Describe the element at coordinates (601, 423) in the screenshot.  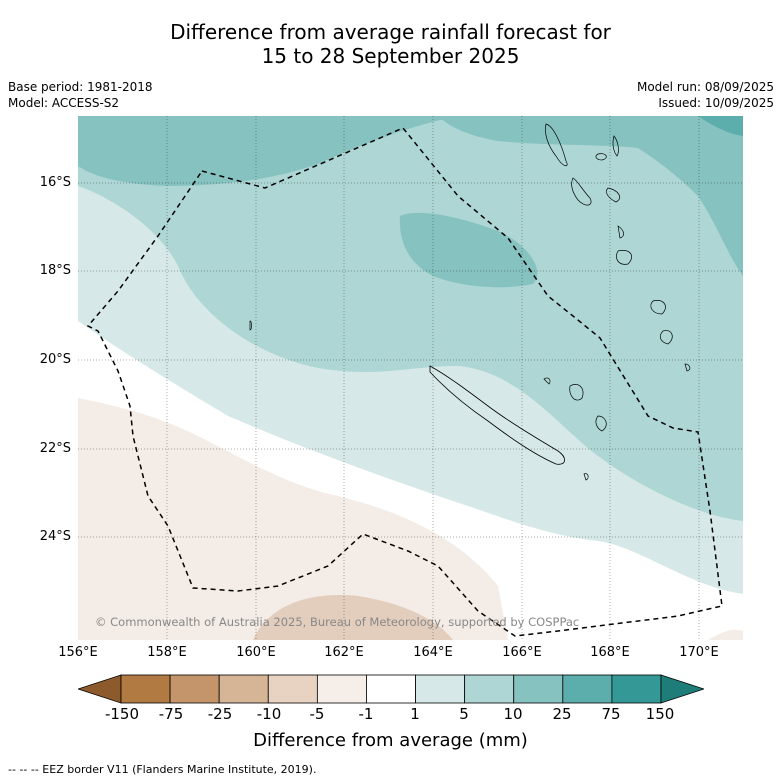
I see `mare-island` at that location.